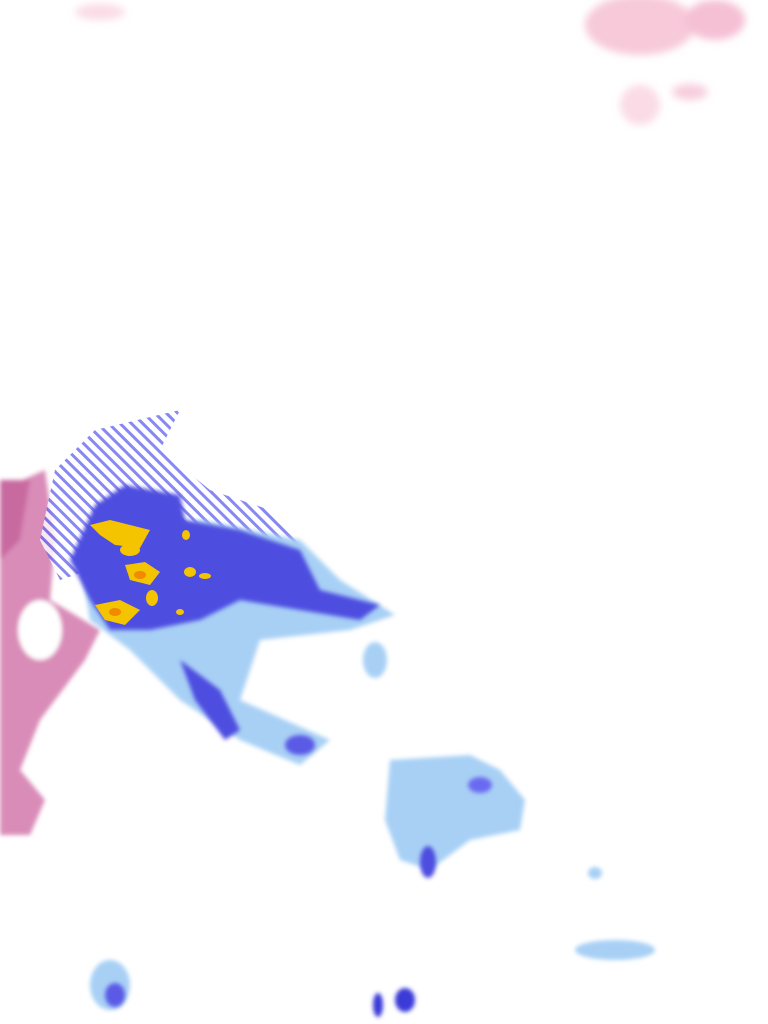 Image resolution: width=768 pixels, height=1024 pixels. Describe the element at coordinates (50, 652) in the screenshot. I see `mixed-precip-west` at that location.